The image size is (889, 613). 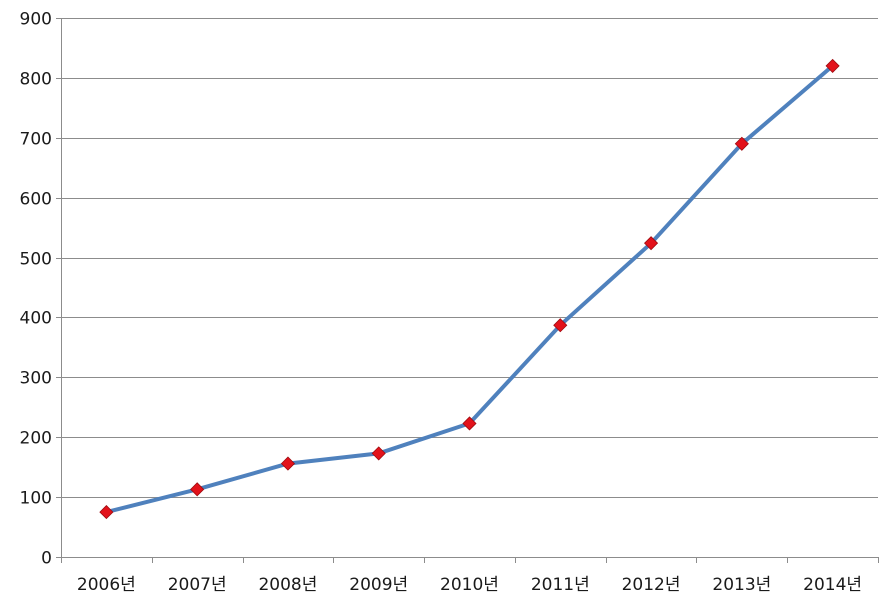 I want to click on y-tick-label: 500, so click(x=36, y=260).